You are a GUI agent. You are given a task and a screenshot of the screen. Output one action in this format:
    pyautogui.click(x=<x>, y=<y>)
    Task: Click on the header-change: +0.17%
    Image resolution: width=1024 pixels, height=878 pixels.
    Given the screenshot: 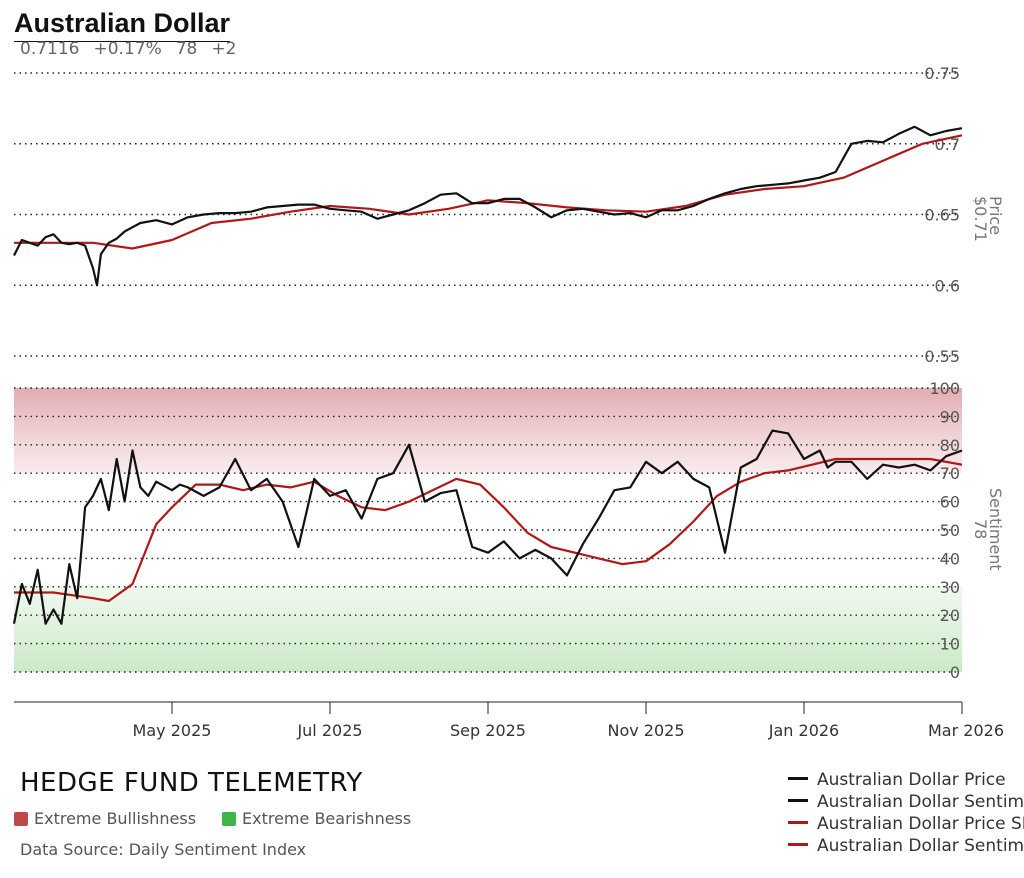 What is the action you would take?
    pyautogui.click(x=127, y=49)
    